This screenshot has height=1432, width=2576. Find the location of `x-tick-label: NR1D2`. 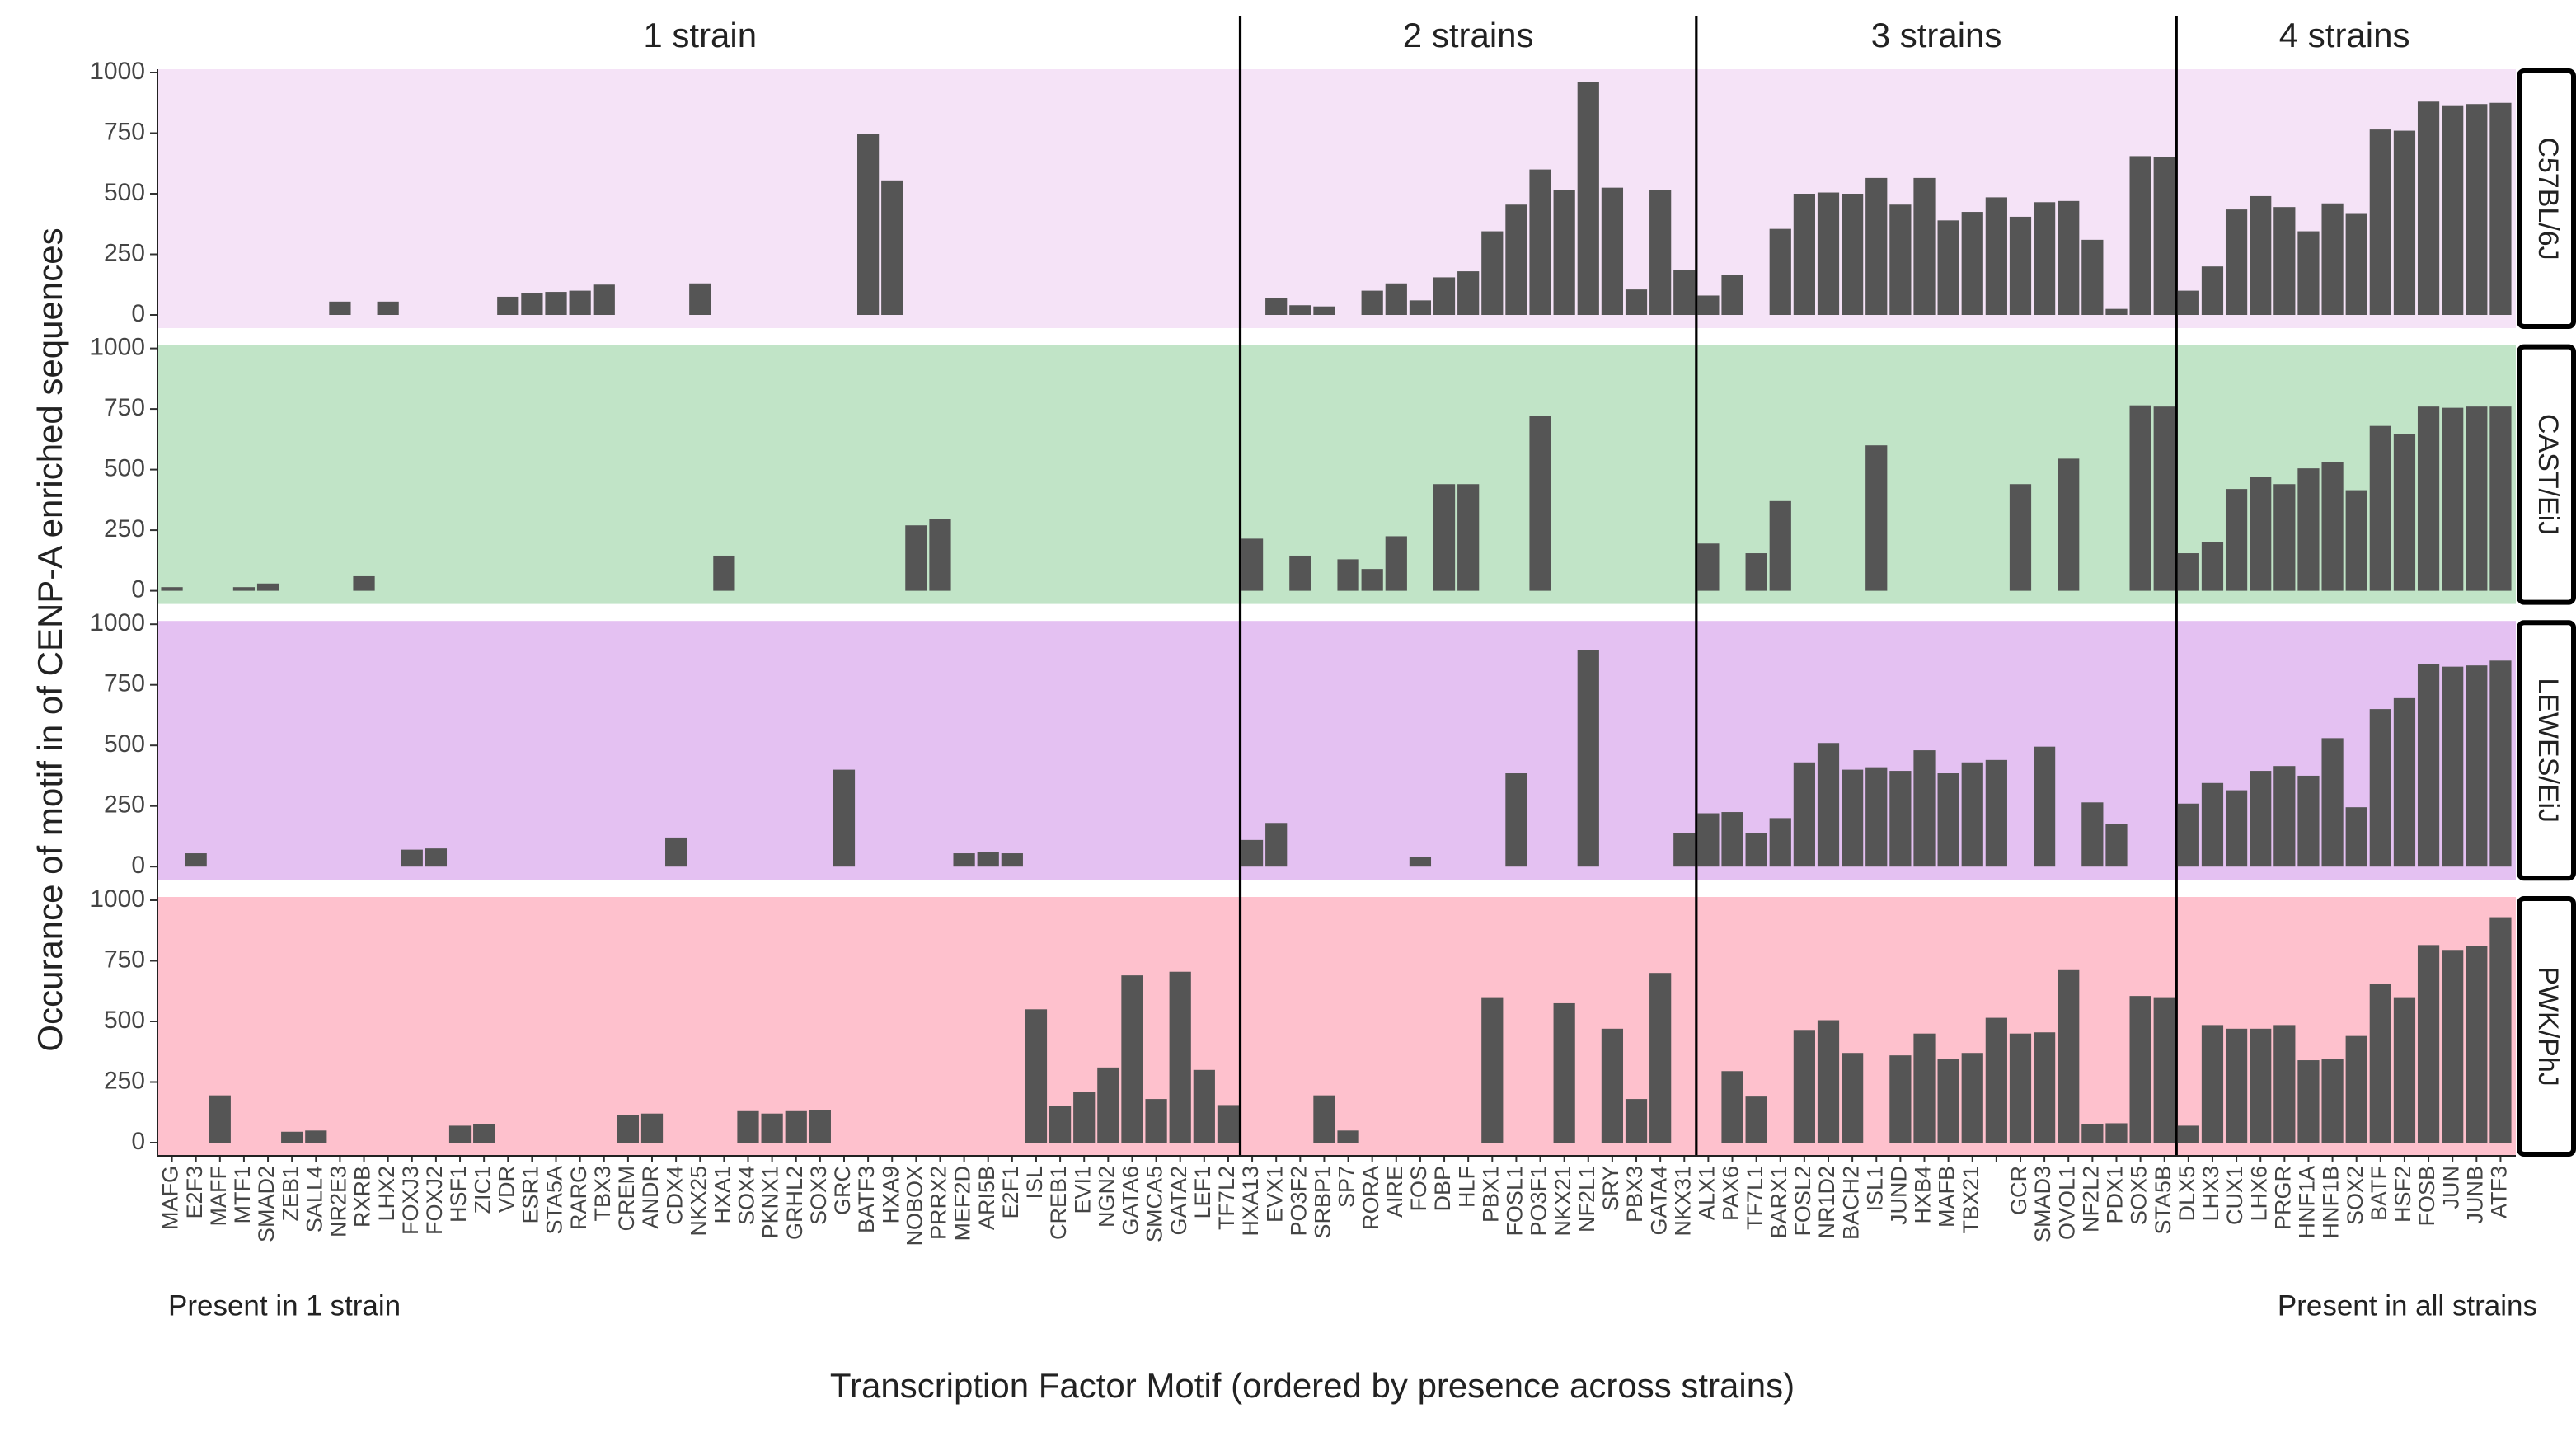

x-tick-label: NR1D2 is located at coordinates (1826, 1202).